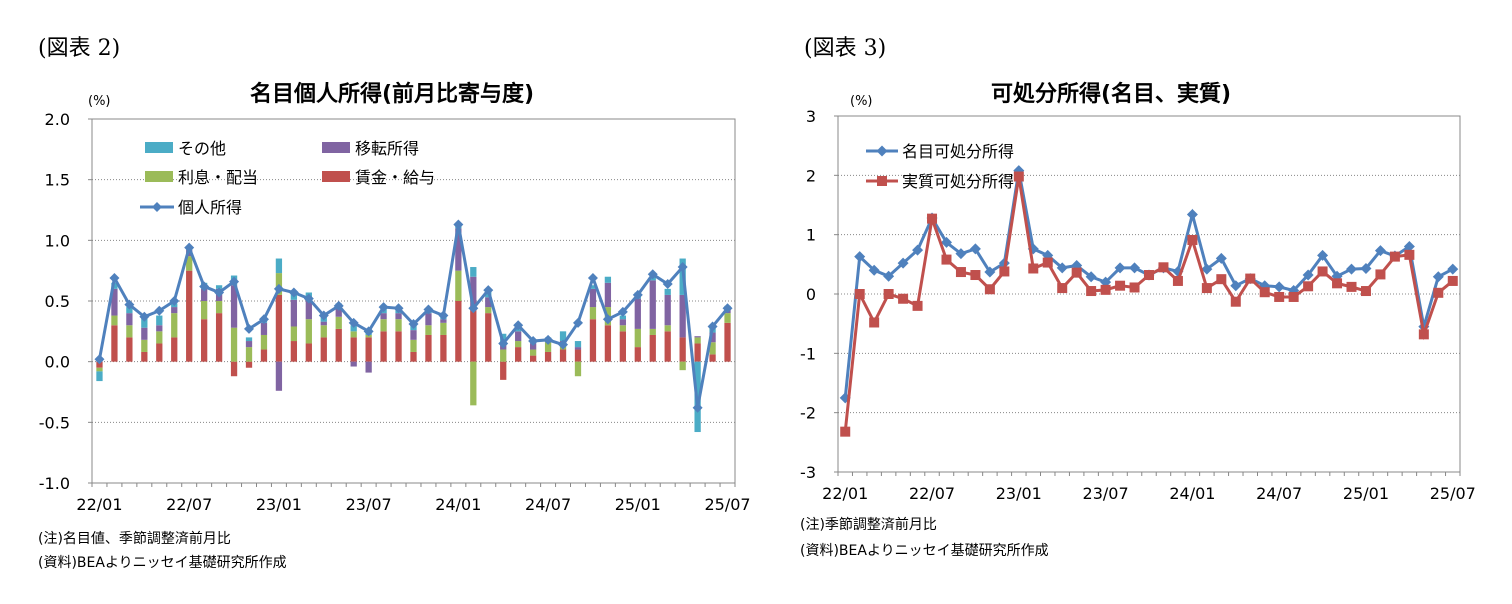 The image size is (1512, 604). Describe the element at coordinates (638, 504) in the screenshot. I see `x-tick-label: 25/01` at that location.